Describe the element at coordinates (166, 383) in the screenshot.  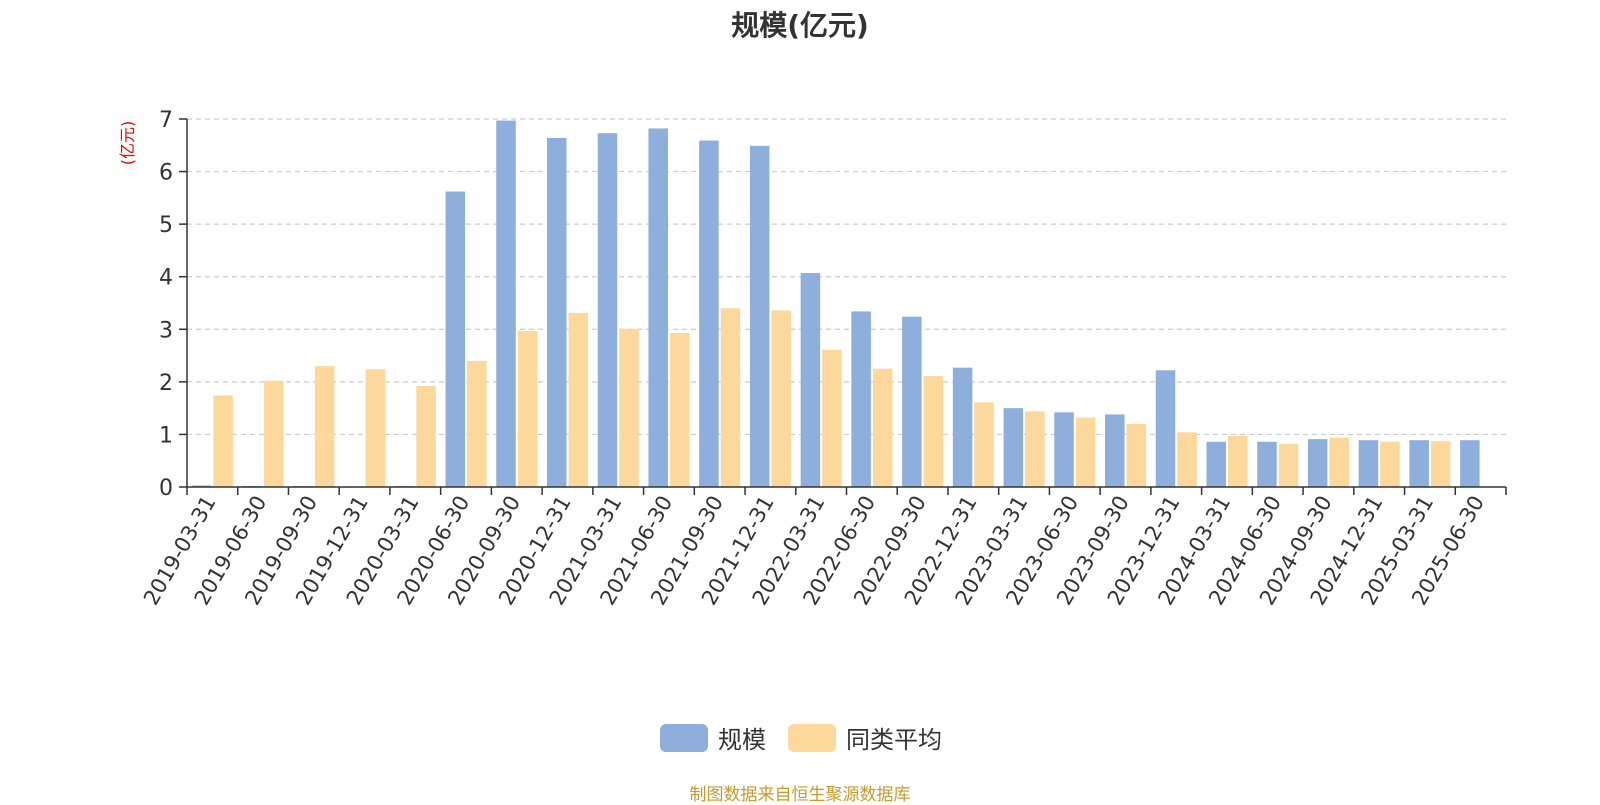
I see `y-tick-label: 2` at that location.